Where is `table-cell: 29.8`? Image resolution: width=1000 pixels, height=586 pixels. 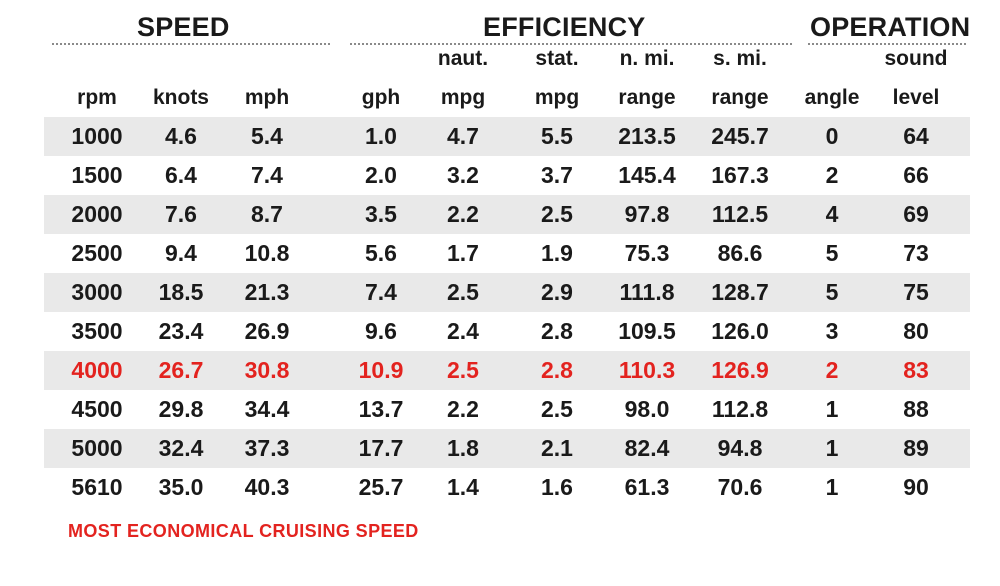 table-cell: 29.8 is located at coordinates (181, 409).